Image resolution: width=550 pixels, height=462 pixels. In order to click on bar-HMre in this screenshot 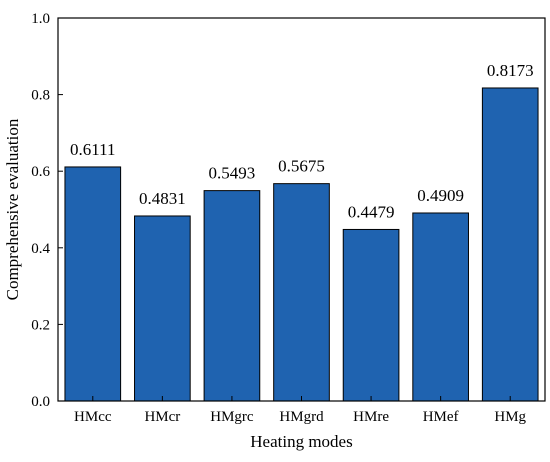, I will do `click(371, 315)`.